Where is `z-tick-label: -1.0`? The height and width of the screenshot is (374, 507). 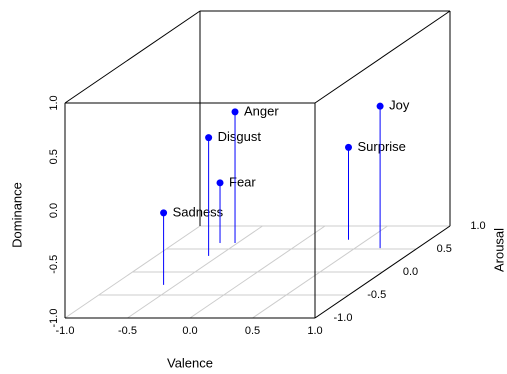 z-tick-label: -1.0 is located at coordinates (54, 318).